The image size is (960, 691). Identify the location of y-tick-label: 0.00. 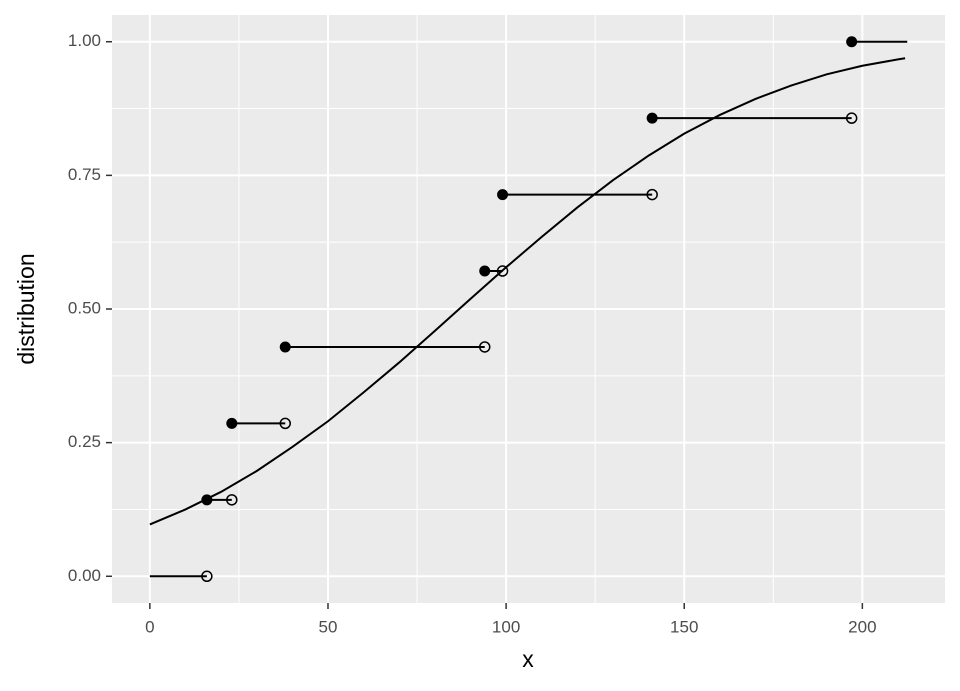
(84, 575).